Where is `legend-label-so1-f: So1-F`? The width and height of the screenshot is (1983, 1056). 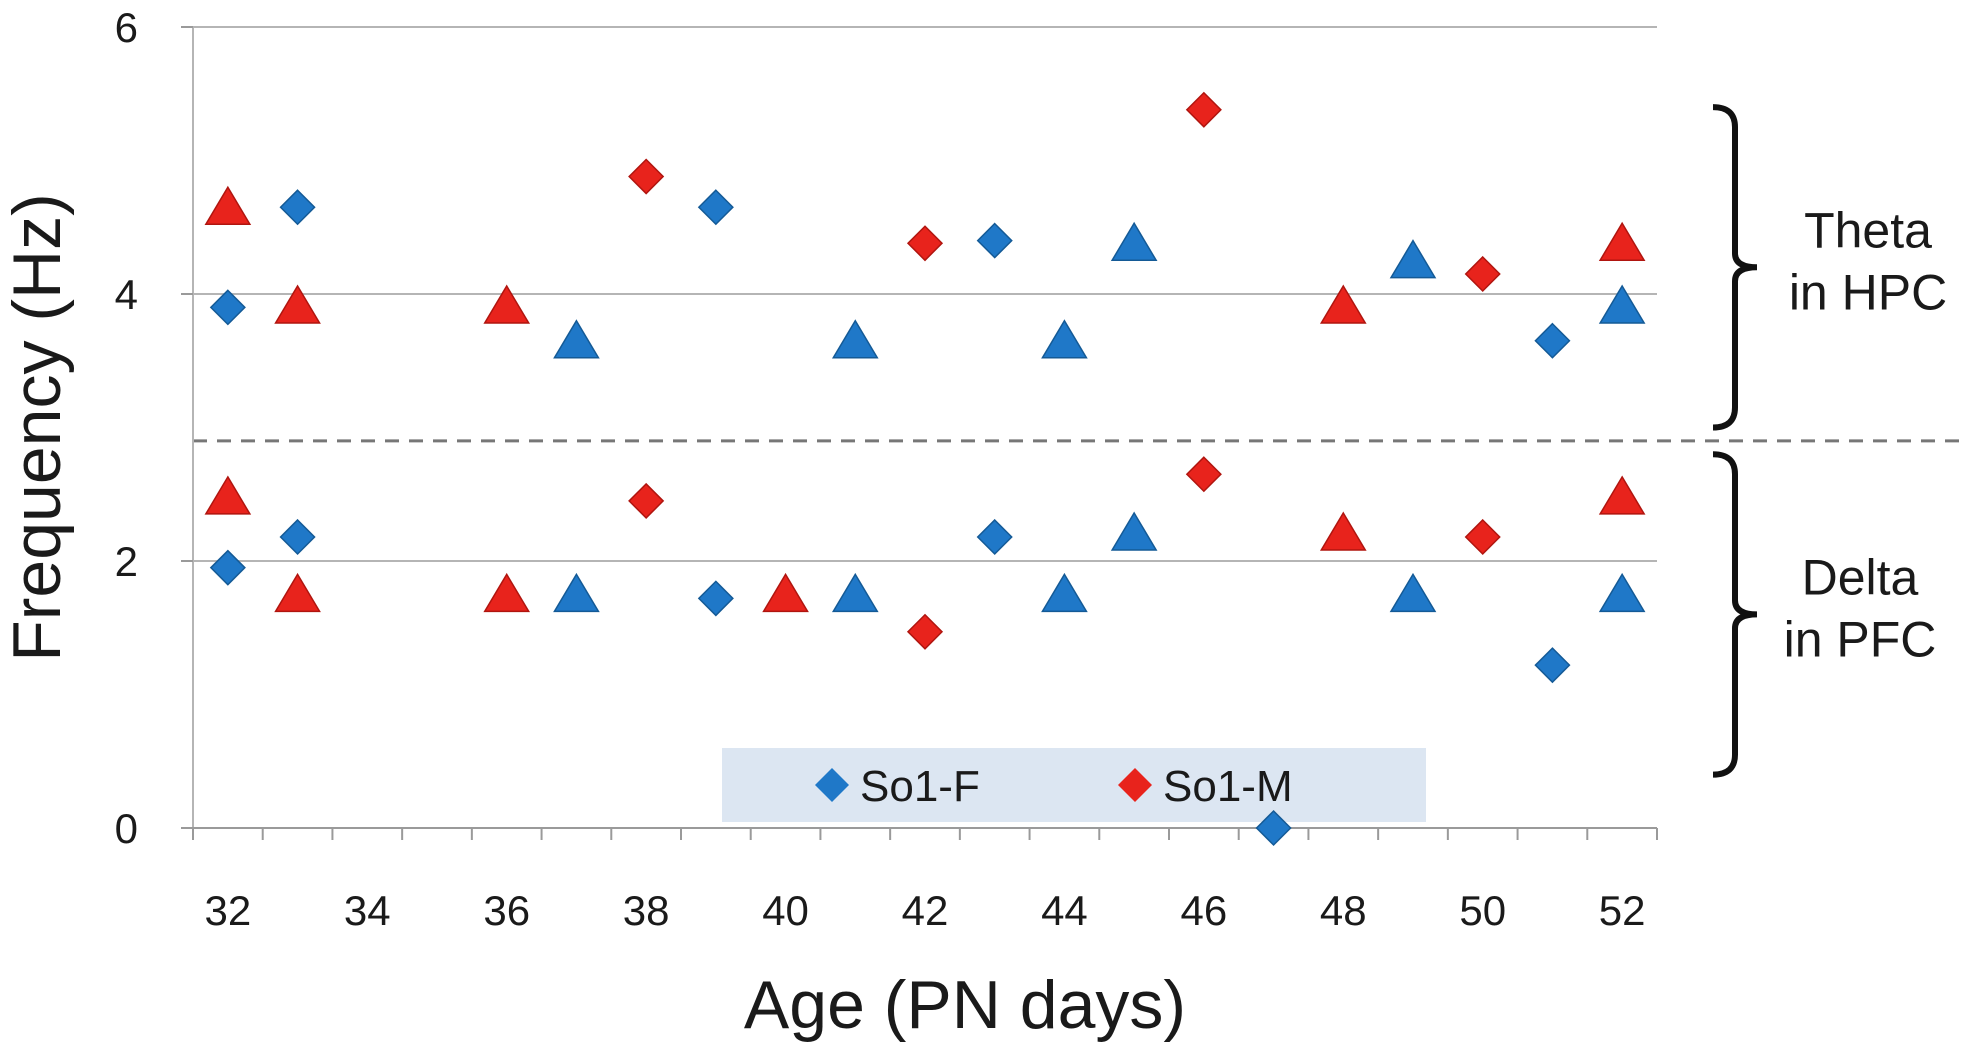 legend-label-so1-f: So1-F is located at coordinates (920, 786).